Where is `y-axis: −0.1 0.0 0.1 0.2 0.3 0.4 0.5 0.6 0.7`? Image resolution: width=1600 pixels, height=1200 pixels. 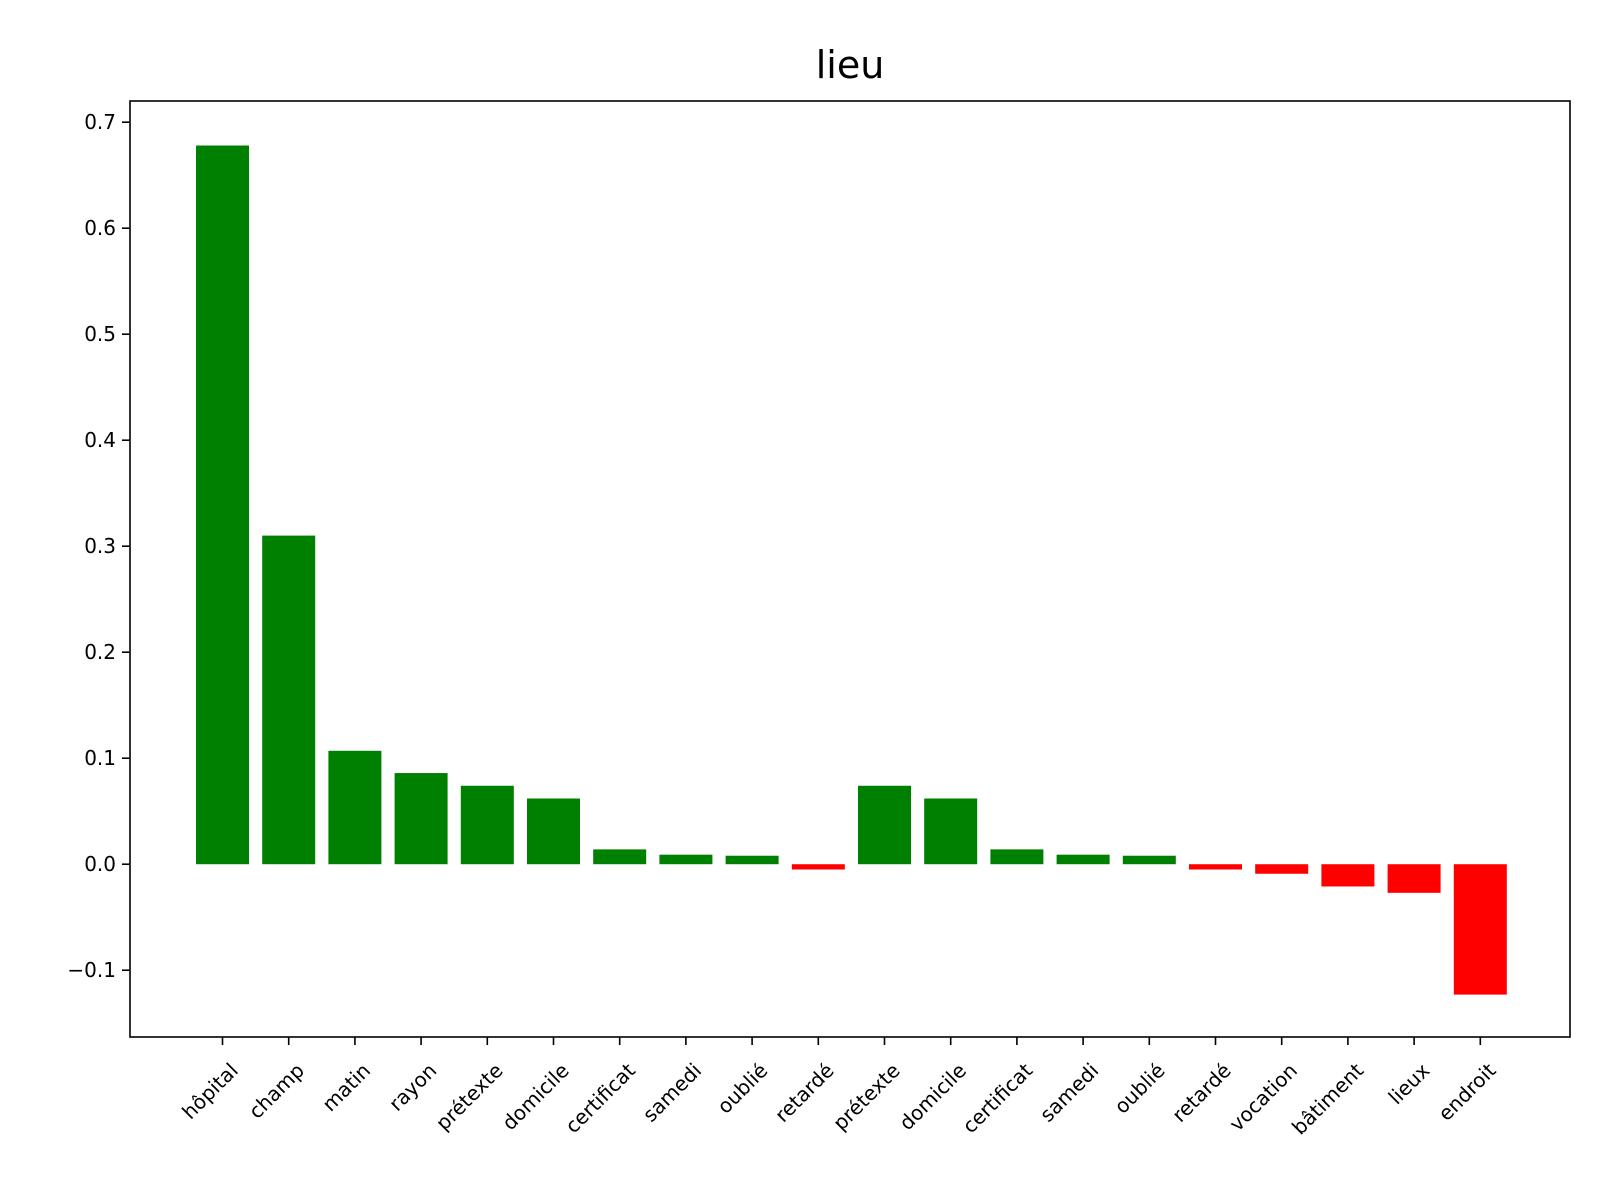
y-axis: −0.1 0.0 0.1 0.2 0.3 0.4 0.5 0.6 0.7 is located at coordinates (98, 546).